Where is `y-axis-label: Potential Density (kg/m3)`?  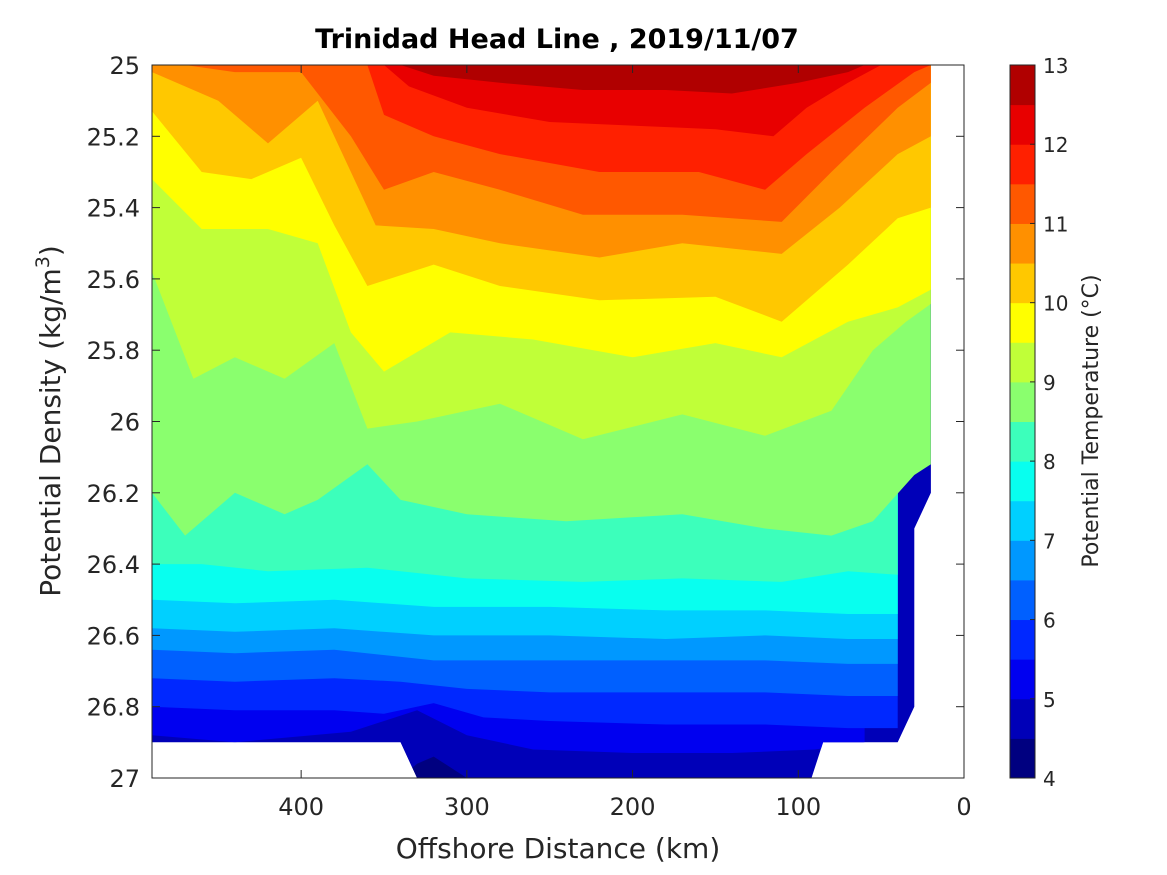
y-axis-label: Potential Density (kg/m3) is located at coordinates (49, 421).